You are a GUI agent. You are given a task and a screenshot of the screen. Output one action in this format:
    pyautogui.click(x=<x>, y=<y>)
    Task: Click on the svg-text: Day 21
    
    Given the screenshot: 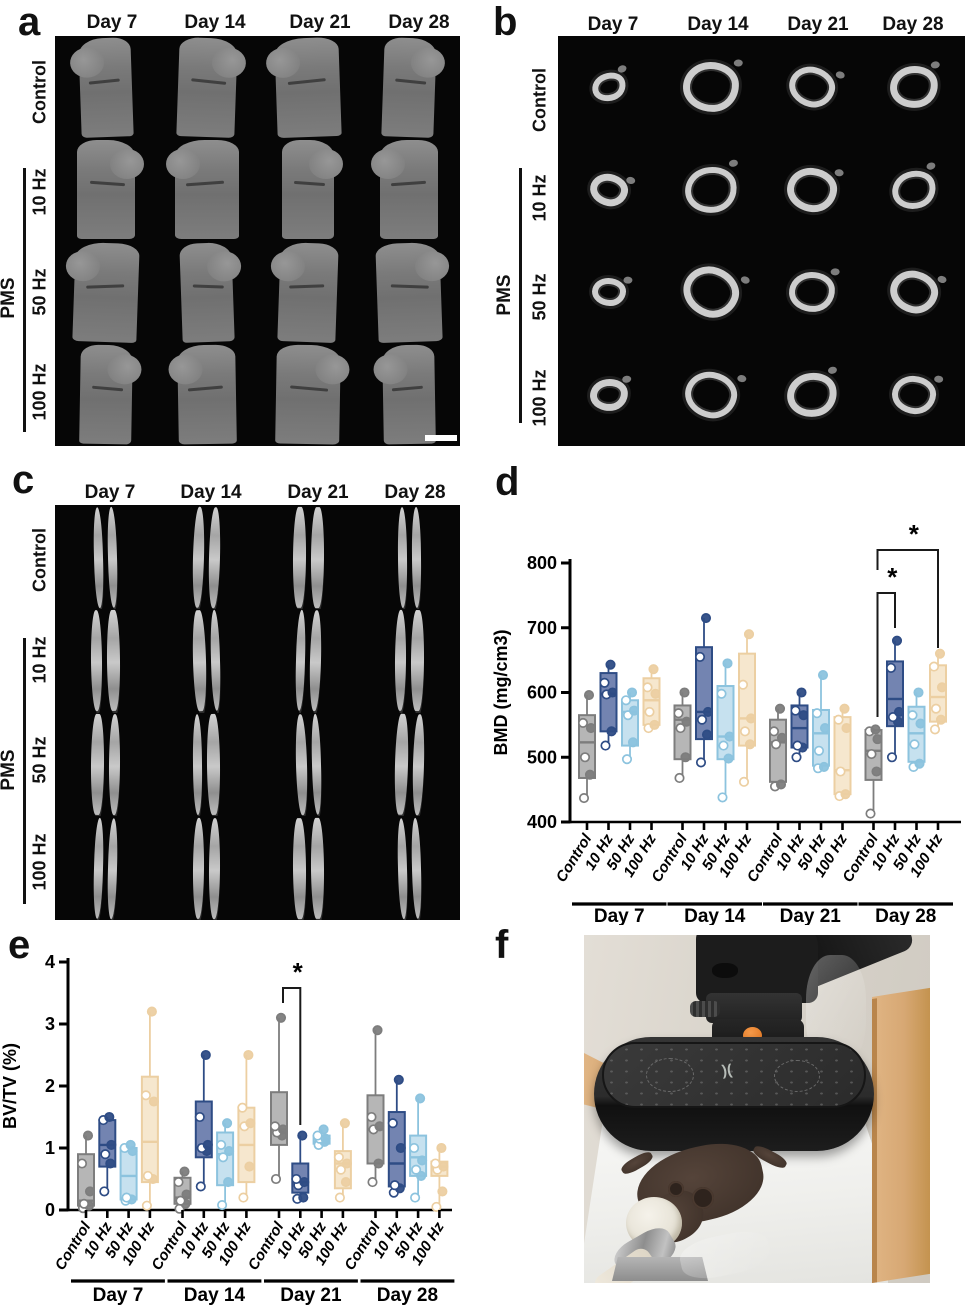 What is the action you would take?
    pyautogui.click(x=811, y=915)
    